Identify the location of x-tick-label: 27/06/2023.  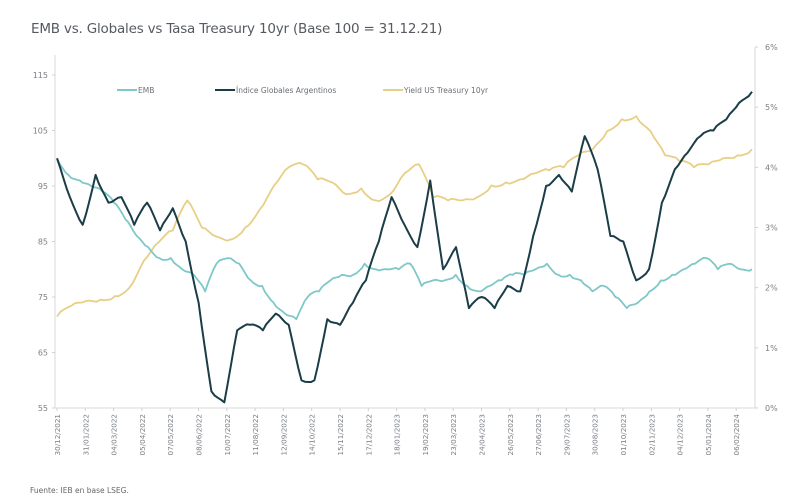
(538, 434).